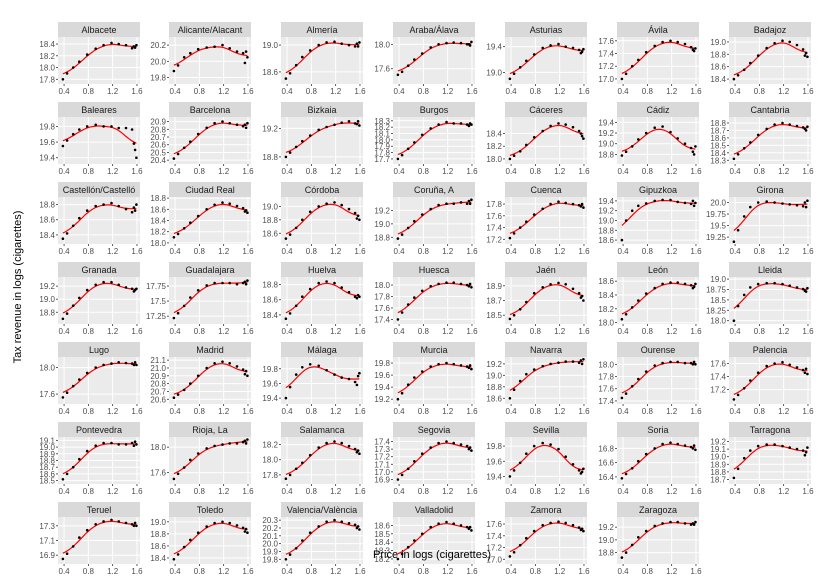  What do you see at coordinates (770, 30) in the screenshot?
I see `facet-strip-label: Badajoz` at bounding box center [770, 30].